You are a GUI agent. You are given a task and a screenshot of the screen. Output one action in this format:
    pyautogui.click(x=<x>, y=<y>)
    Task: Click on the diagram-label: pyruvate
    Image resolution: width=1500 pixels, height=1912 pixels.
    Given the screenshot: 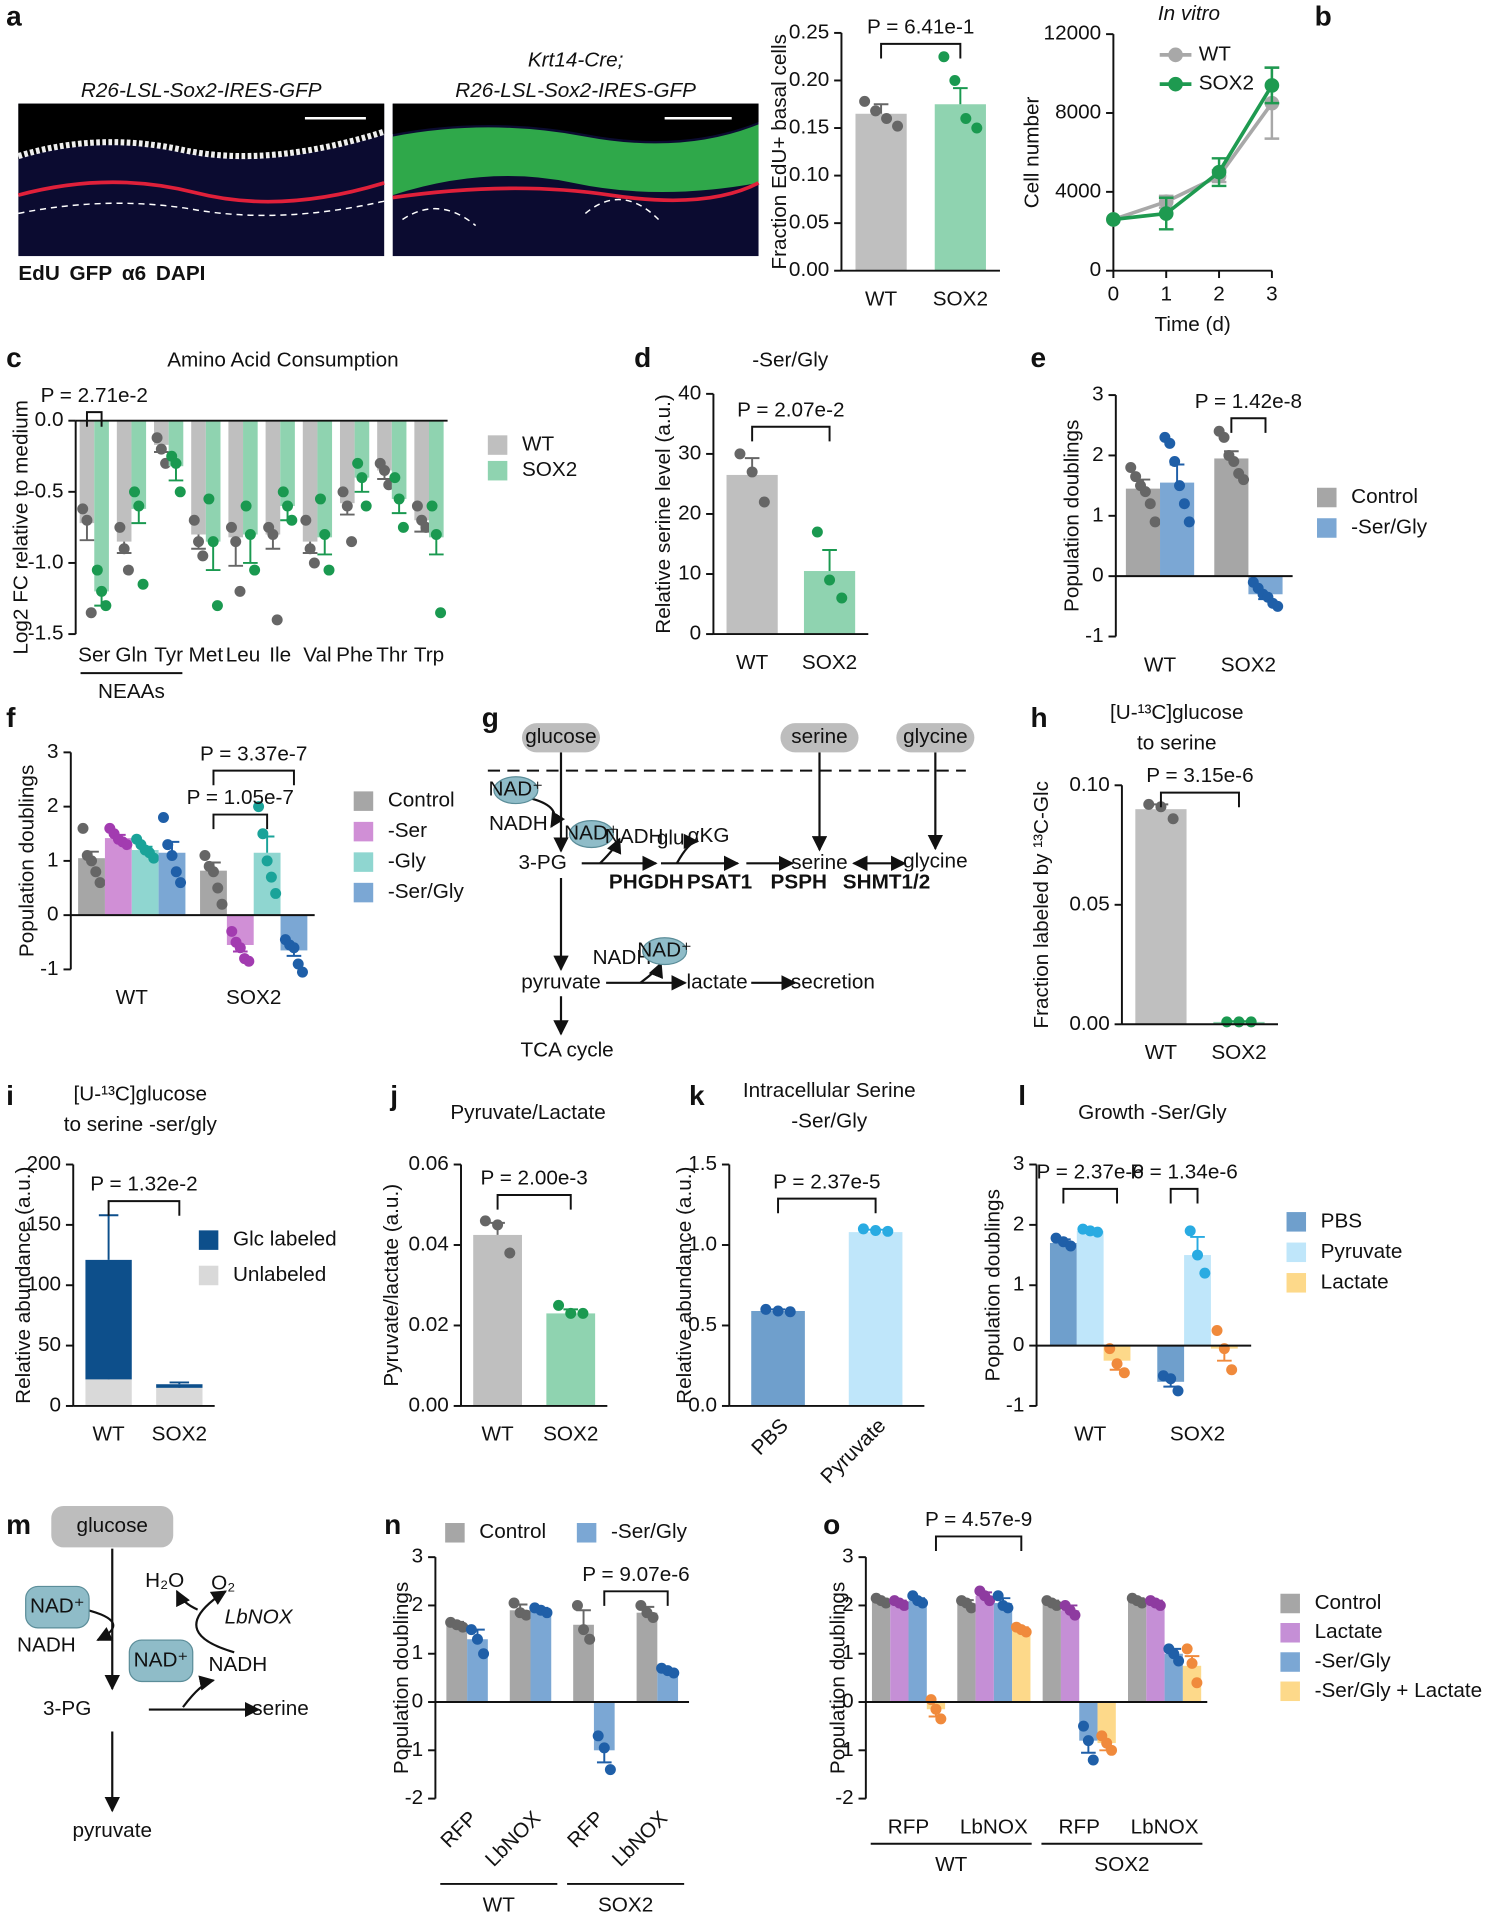 What is the action you would take?
    pyautogui.click(x=112, y=1830)
    